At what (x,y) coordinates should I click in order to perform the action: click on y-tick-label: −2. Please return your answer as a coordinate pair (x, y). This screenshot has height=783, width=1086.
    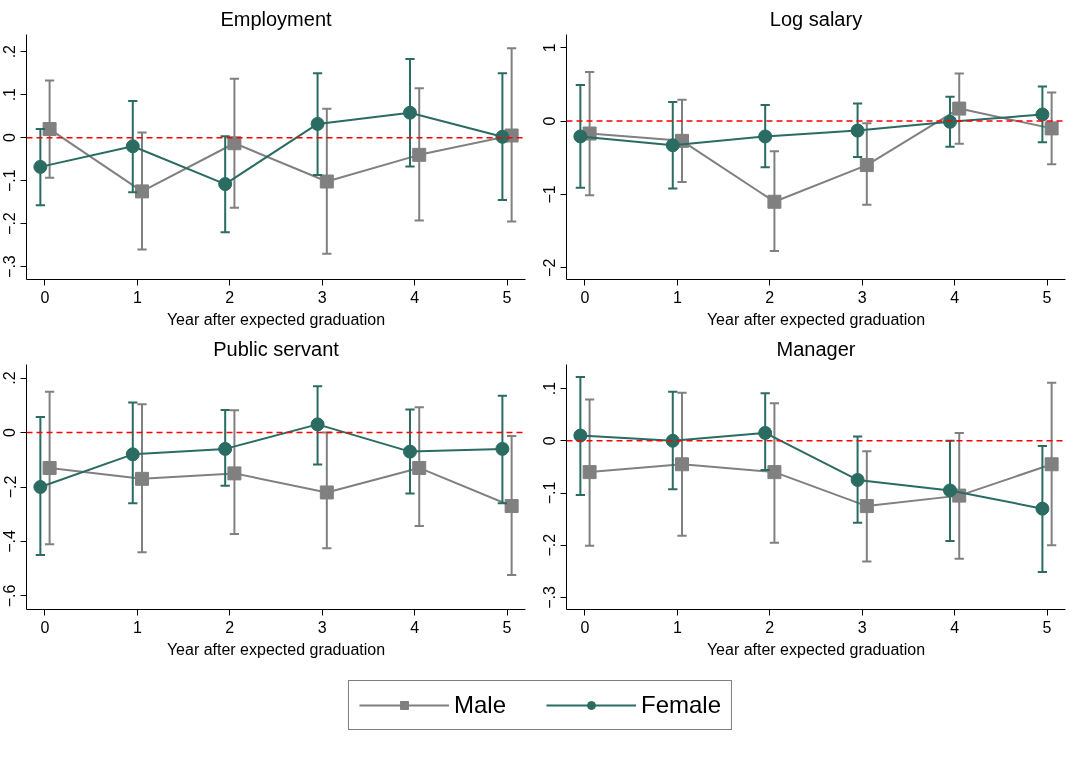
    Looking at the image, I should click on (550, 267).